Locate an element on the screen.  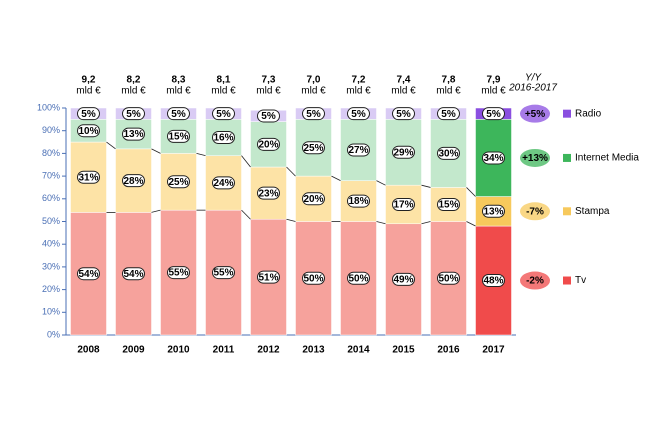
yoy-period: 2016-2017 is located at coordinates (532, 88).